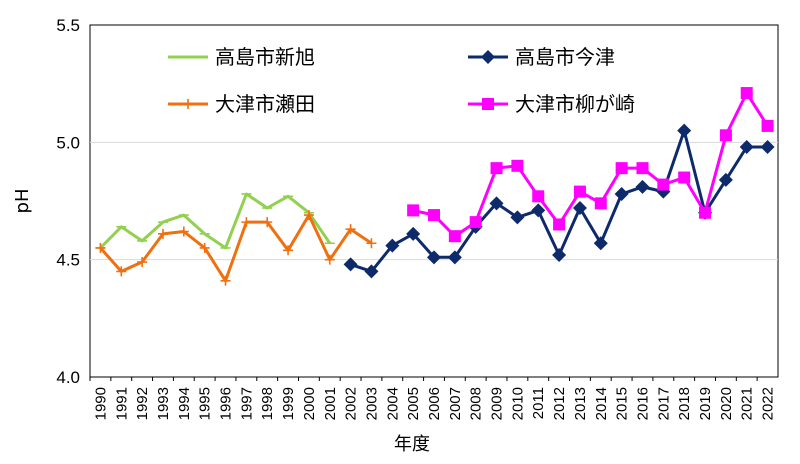 Image resolution: width=800 pixels, height=464 pixels. What do you see at coordinates (559, 403) in the screenshot?
I see `x-tick-label: 2012` at bounding box center [559, 403].